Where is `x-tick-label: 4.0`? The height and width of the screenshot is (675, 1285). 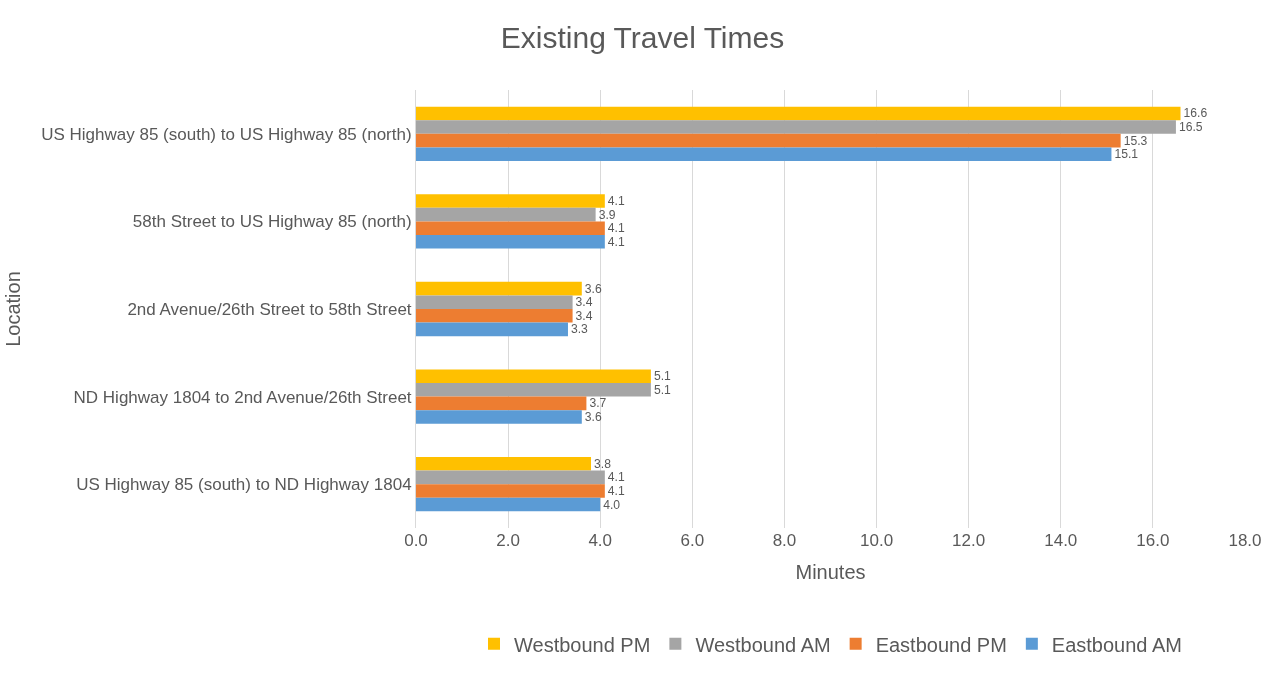
x-tick-label: 4.0 is located at coordinates (600, 540).